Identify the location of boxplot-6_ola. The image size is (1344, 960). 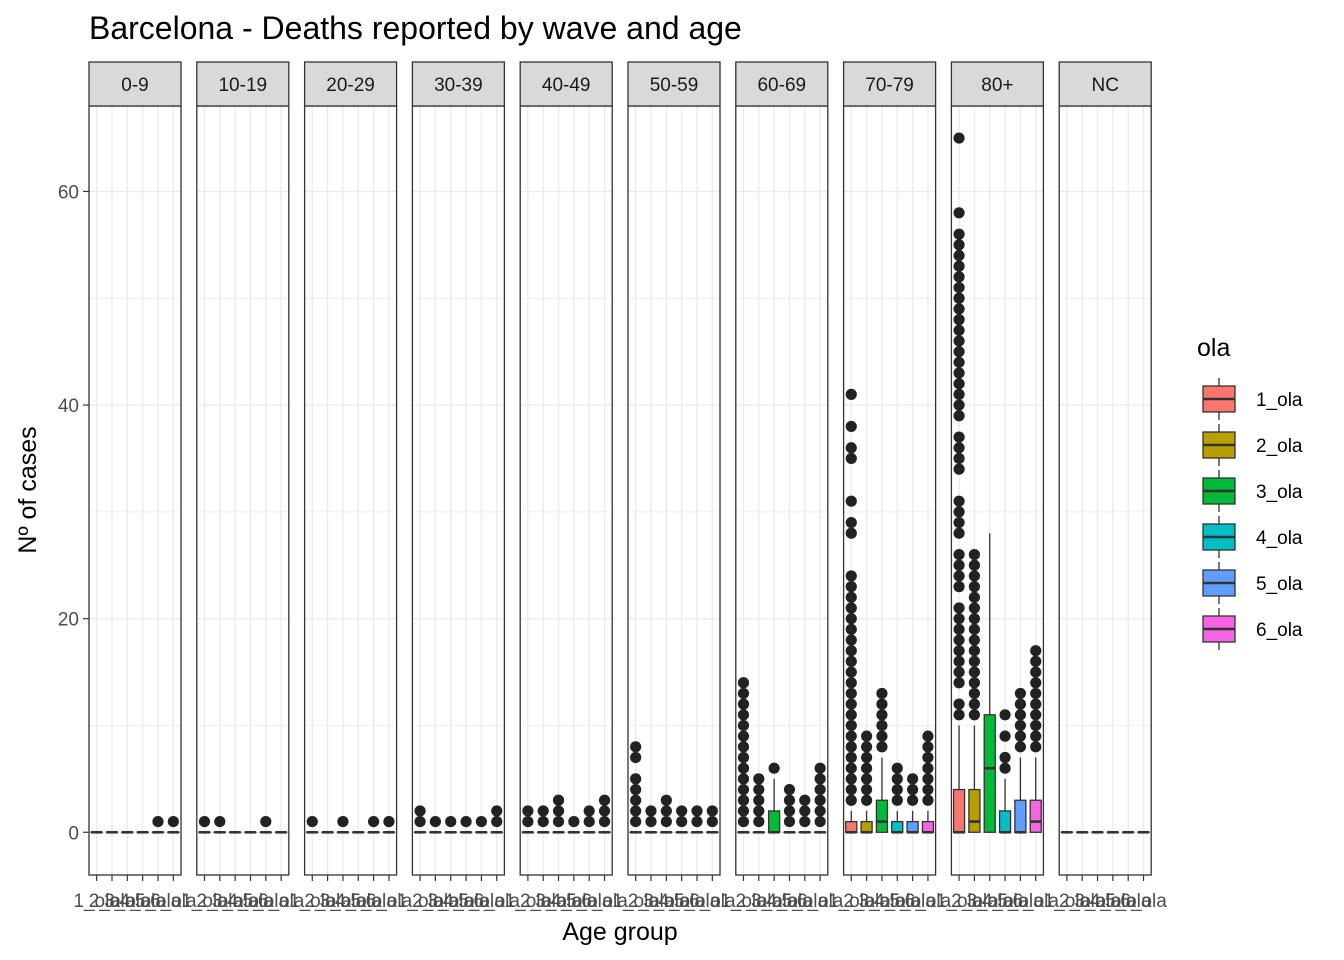
(1035, 739).